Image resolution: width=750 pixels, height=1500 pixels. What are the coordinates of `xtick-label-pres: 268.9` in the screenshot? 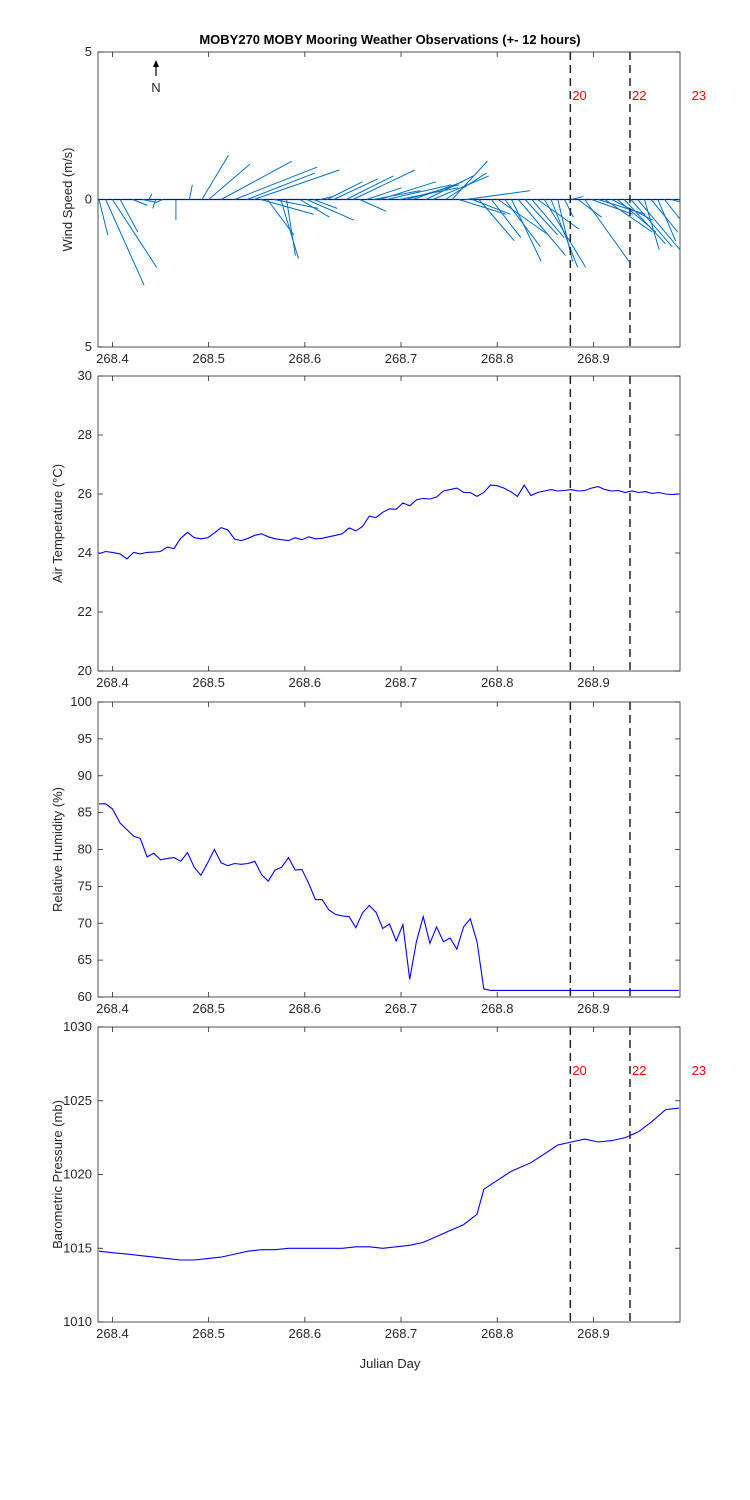 It's located at (593, 1333).